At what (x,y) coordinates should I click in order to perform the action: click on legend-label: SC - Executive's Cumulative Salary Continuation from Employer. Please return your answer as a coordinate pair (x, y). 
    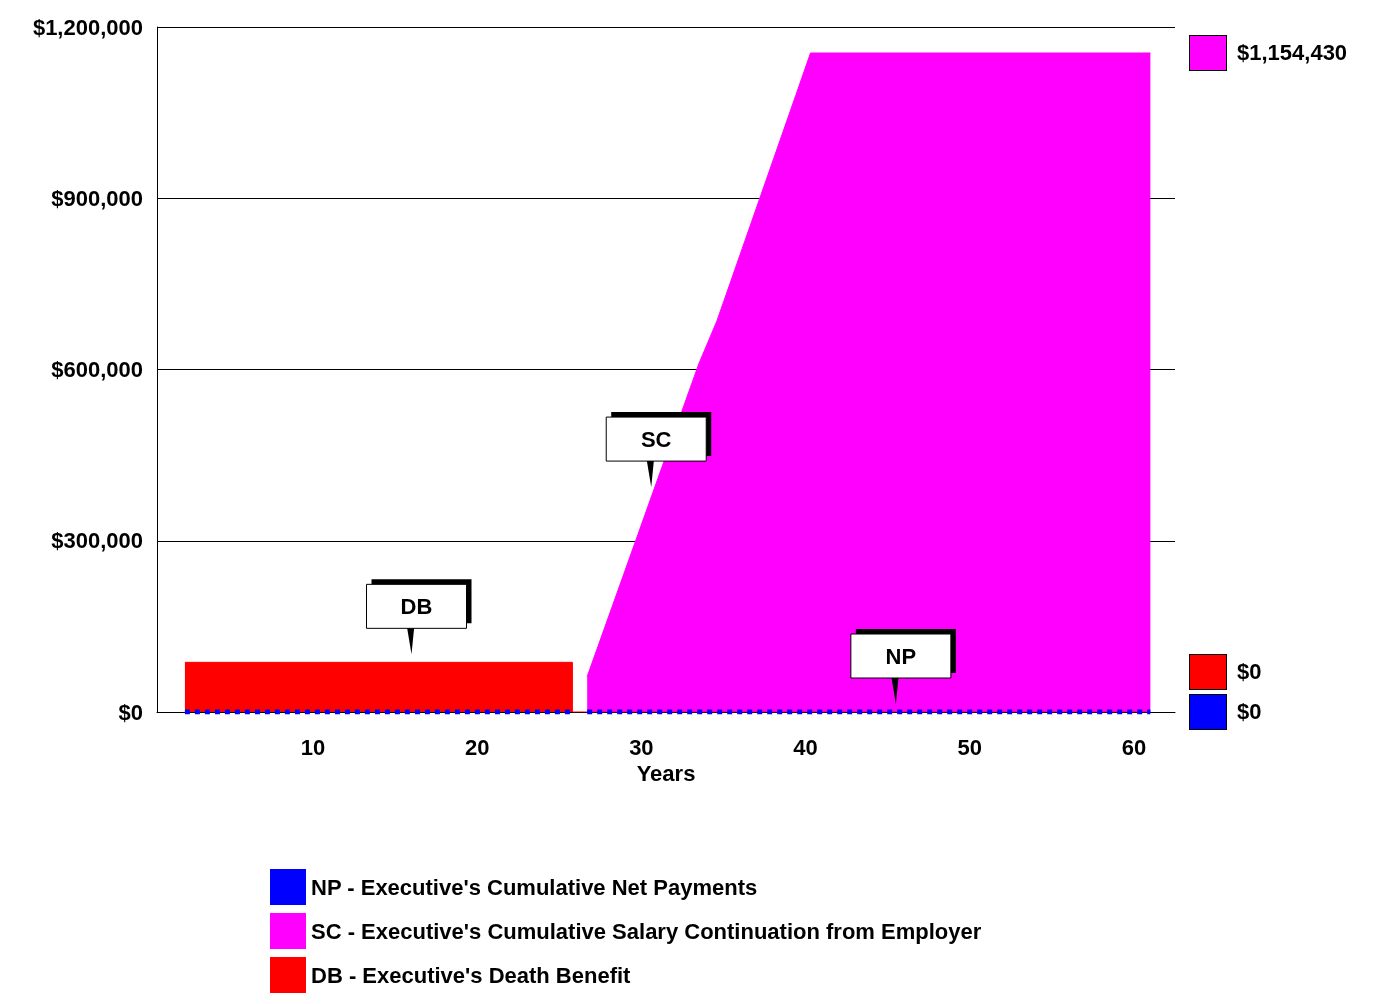
    Looking at the image, I should click on (646, 931).